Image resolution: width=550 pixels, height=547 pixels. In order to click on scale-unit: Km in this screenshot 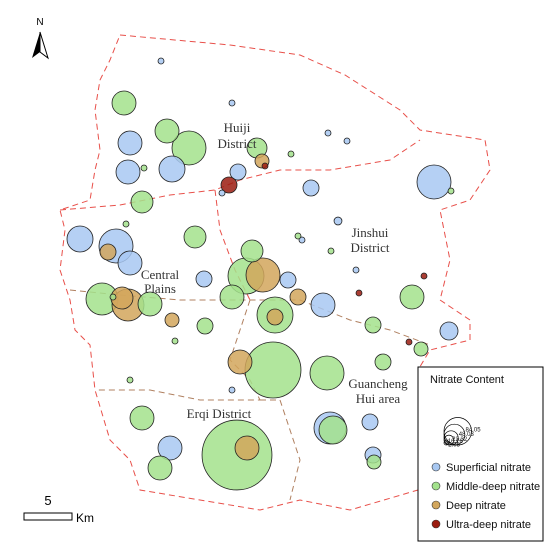, I will do `click(85, 518)`.